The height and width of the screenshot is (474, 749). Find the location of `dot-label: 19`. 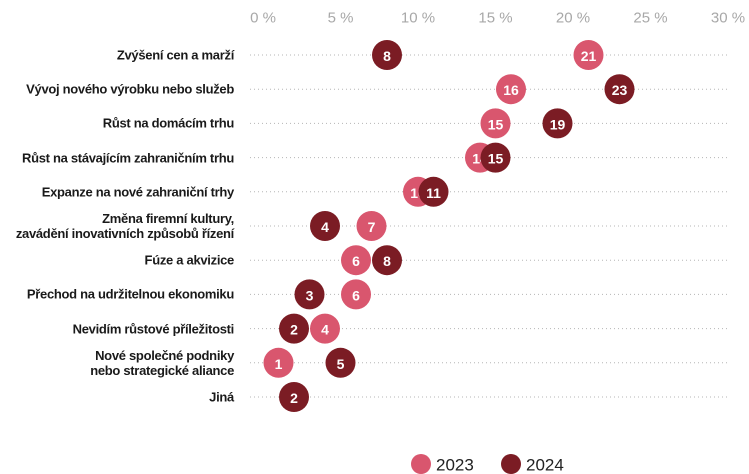

dot-label: 19 is located at coordinates (558, 124).